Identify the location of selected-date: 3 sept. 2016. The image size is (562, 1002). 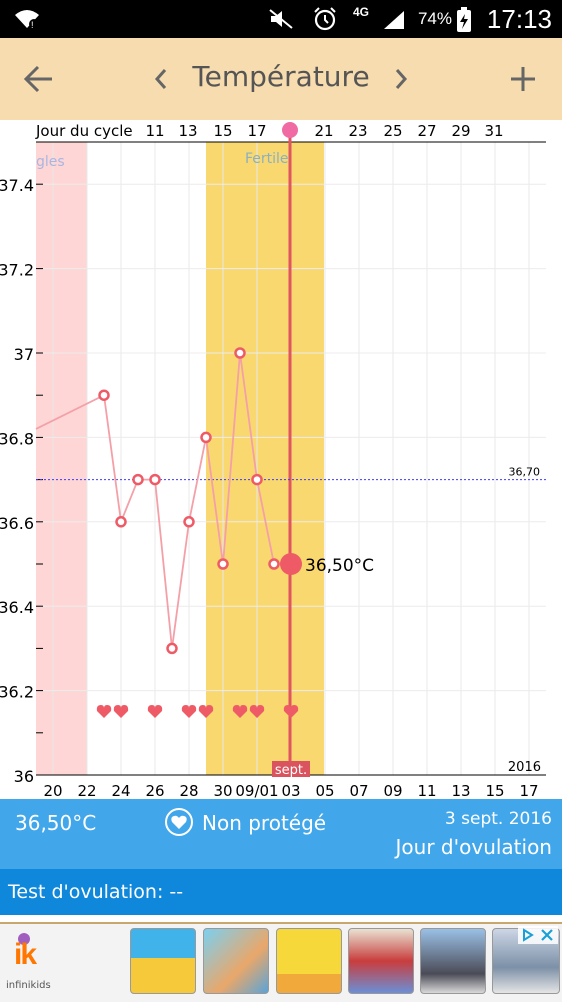
(498, 819).